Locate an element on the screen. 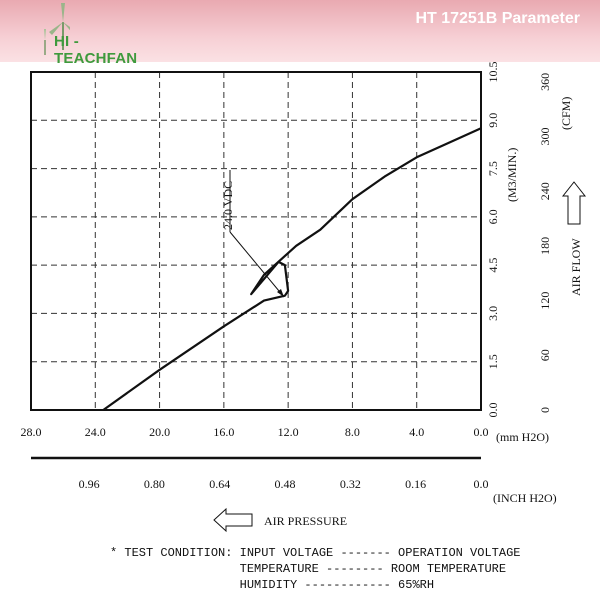 The width and height of the screenshot is (600, 600). x-tick-label-inch: 0.32 is located at coordinates (350, 484).